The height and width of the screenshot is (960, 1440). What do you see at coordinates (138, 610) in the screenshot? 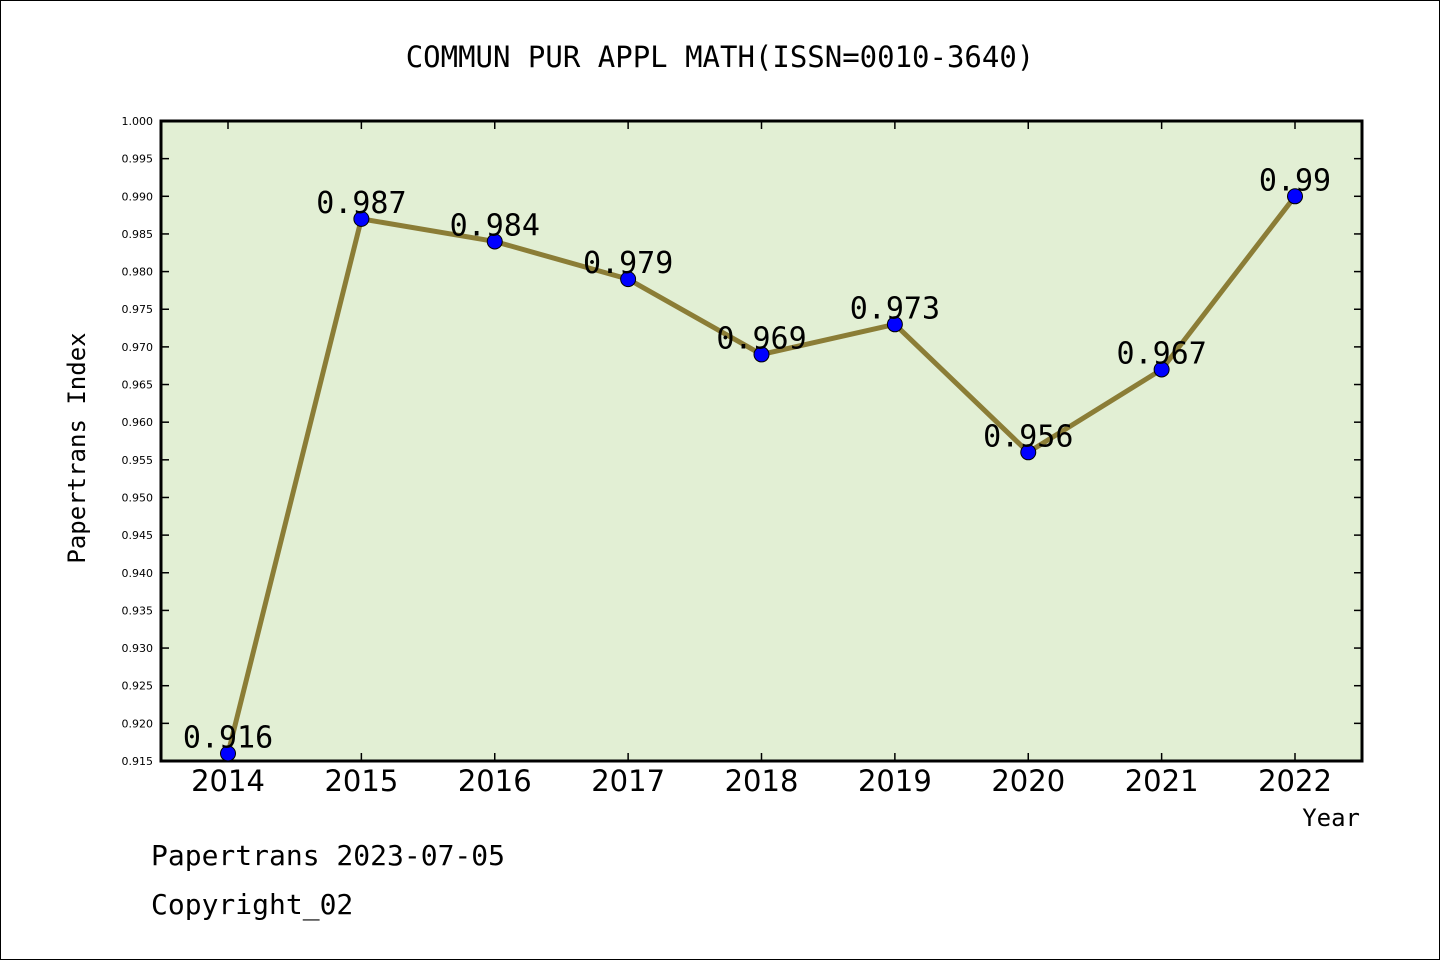
I see `y-tick-label: 0.935` at bounding box center [138, 610].